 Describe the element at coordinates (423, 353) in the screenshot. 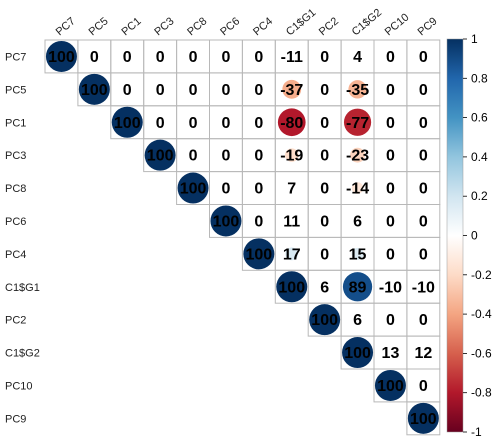

I see `correlation-value: 12` at that location.